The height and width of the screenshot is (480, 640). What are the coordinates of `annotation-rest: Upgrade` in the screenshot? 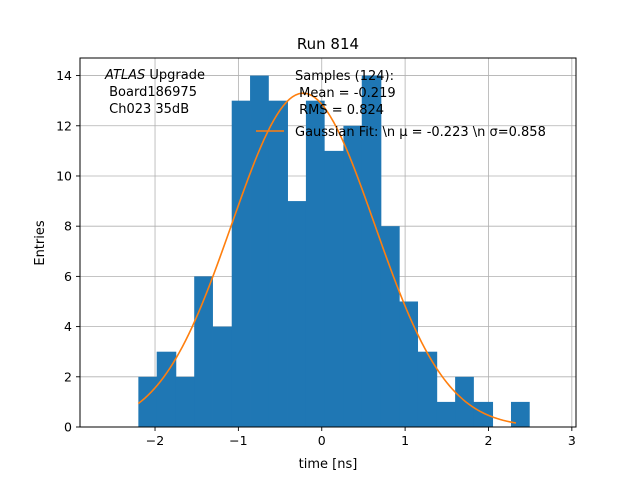 It's located at (175, 75).